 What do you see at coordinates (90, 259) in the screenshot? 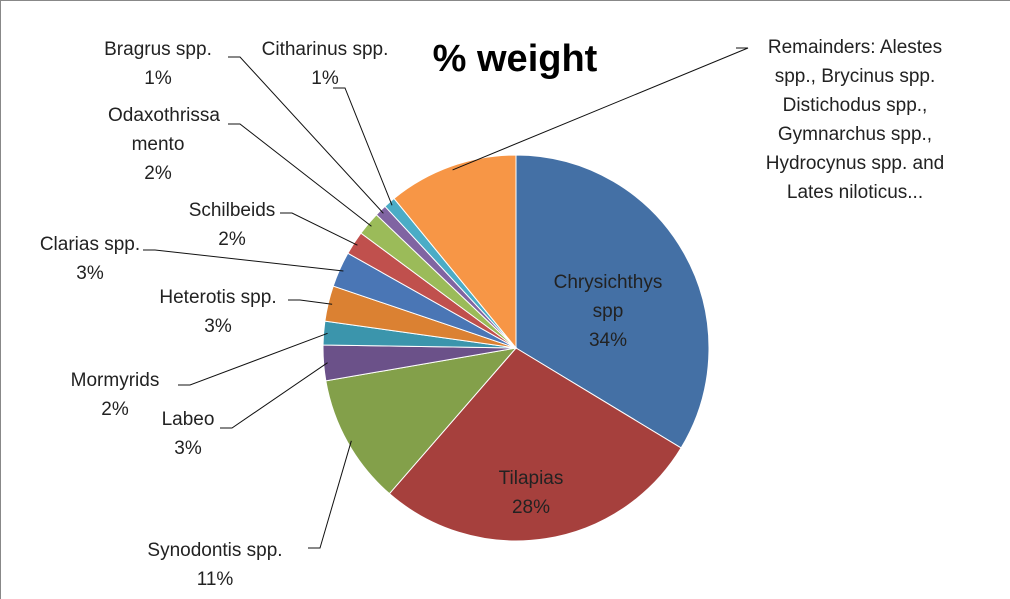
I see `slice-label: Clarias spp. 3%` at bounding box center [90, 259].